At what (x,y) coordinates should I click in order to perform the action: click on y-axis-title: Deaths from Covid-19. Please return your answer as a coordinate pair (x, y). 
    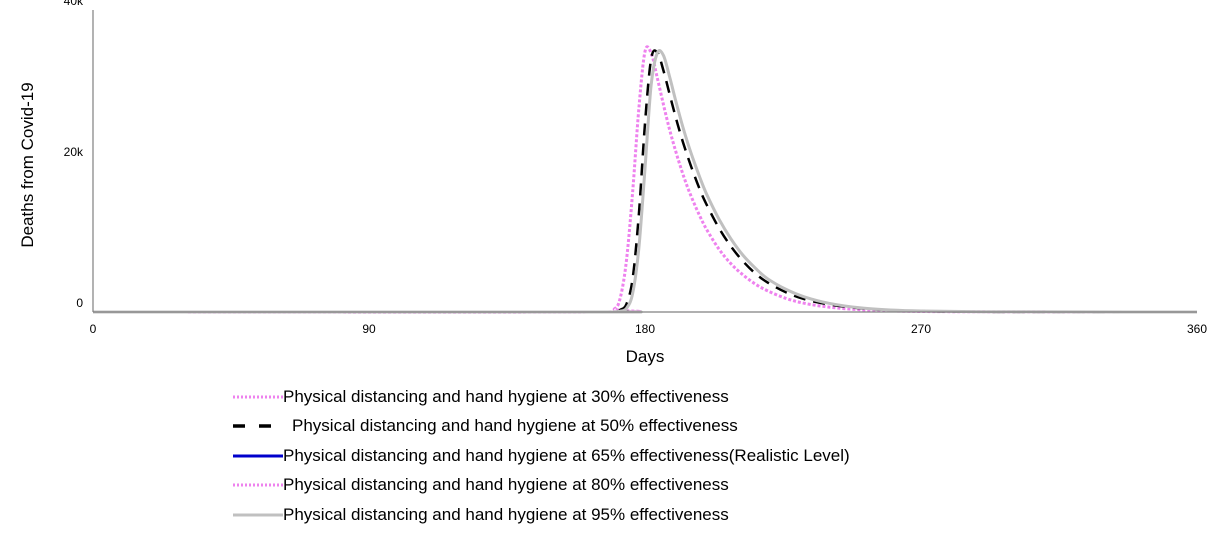
    Looking at the image, I should click on (27, 164).